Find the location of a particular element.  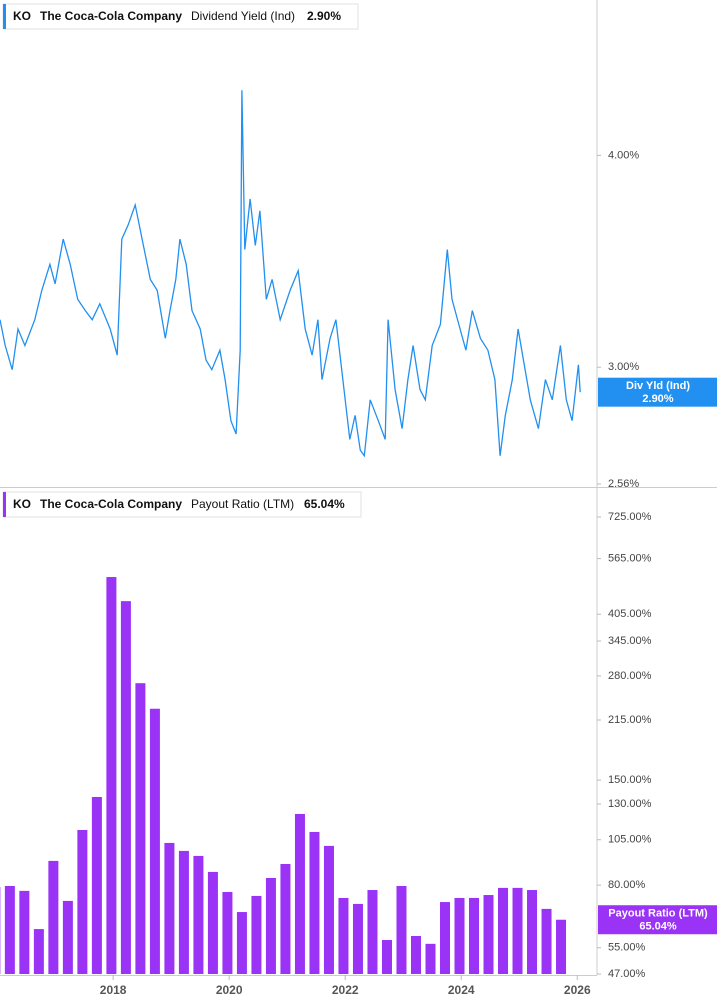

y-tick-label: 150.00% is located at coordinates (630, 780).